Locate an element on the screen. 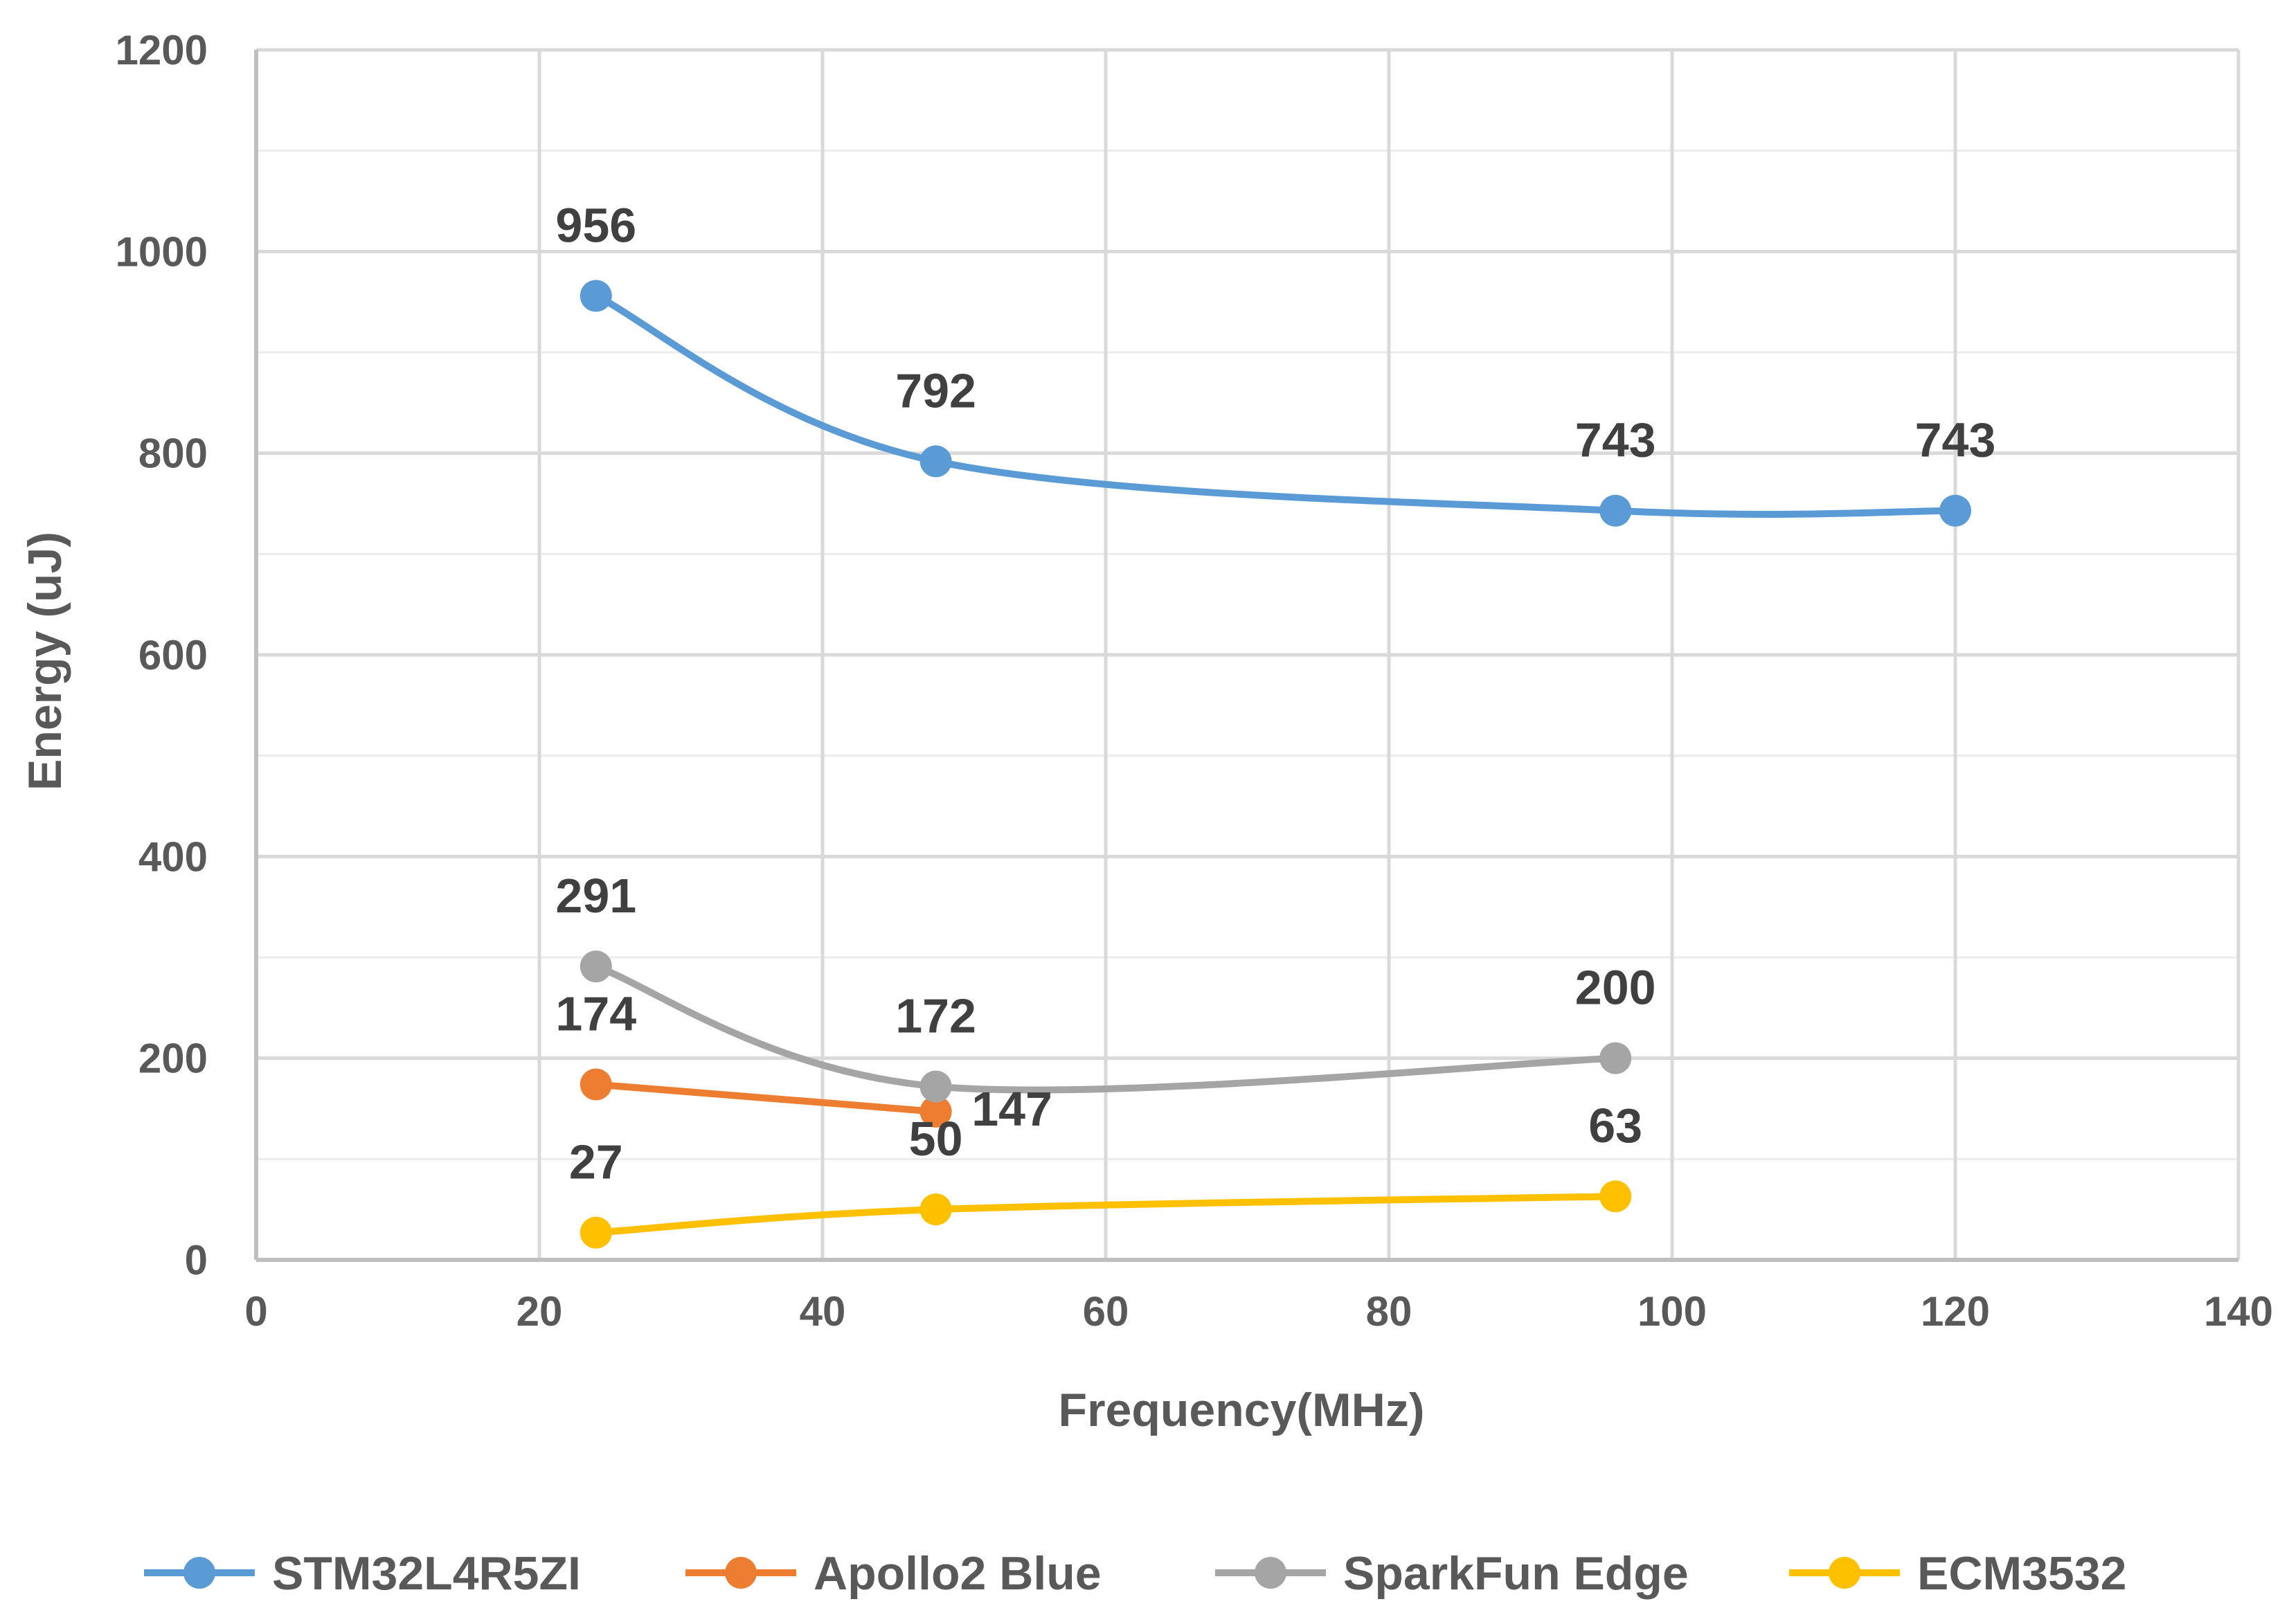 This screenshot has height=1624, width=2289. legend-marker-apollo2-blue is located at coordinates (741, 1573).